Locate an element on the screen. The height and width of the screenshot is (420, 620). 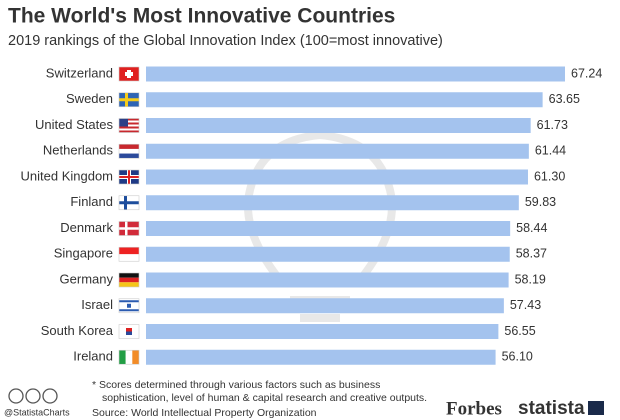
category-label: South Korea is located at coordinates (77, 330).